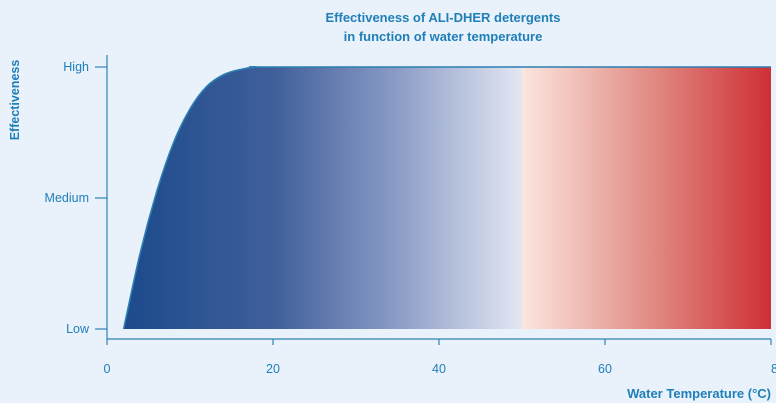  What do you see at coordinates (773, 369) in the screenshot?
I see `x-tick-label: 80` at bounding box center [773, 369].